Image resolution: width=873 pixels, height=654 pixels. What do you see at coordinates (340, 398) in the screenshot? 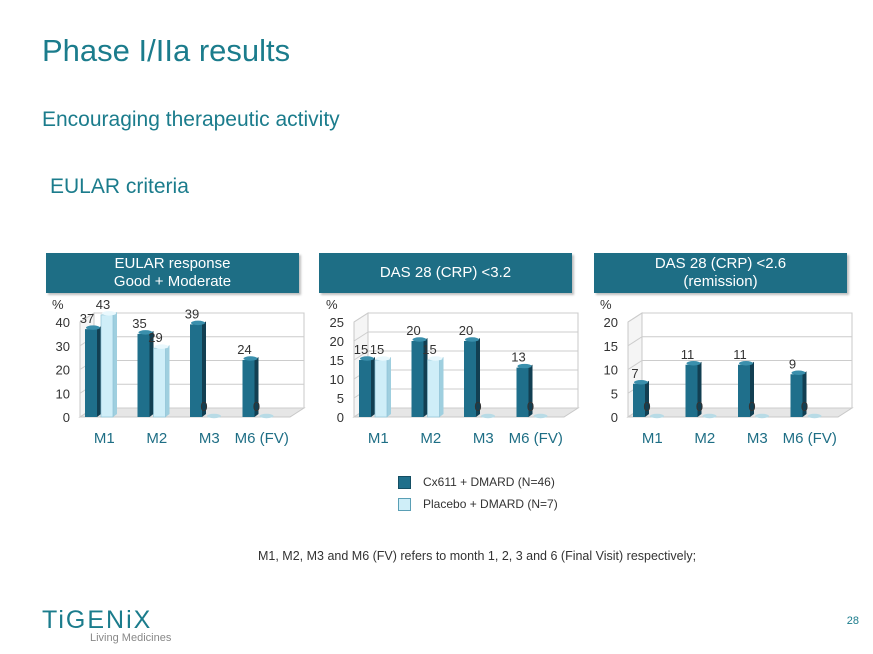
I see `y-tick-label: 5` at bounding box center [340, 398].